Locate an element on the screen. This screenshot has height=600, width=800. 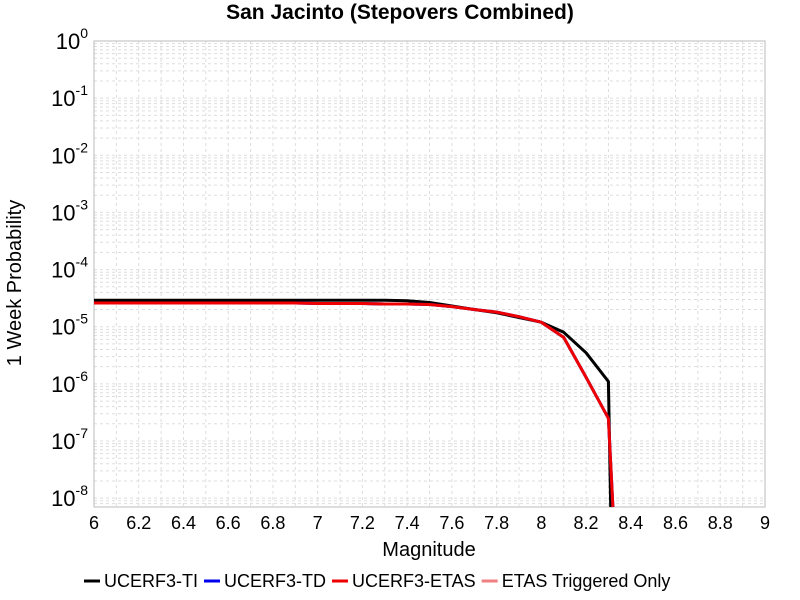
x-tick-label: 7.4 is located at coordinates (407, 523).